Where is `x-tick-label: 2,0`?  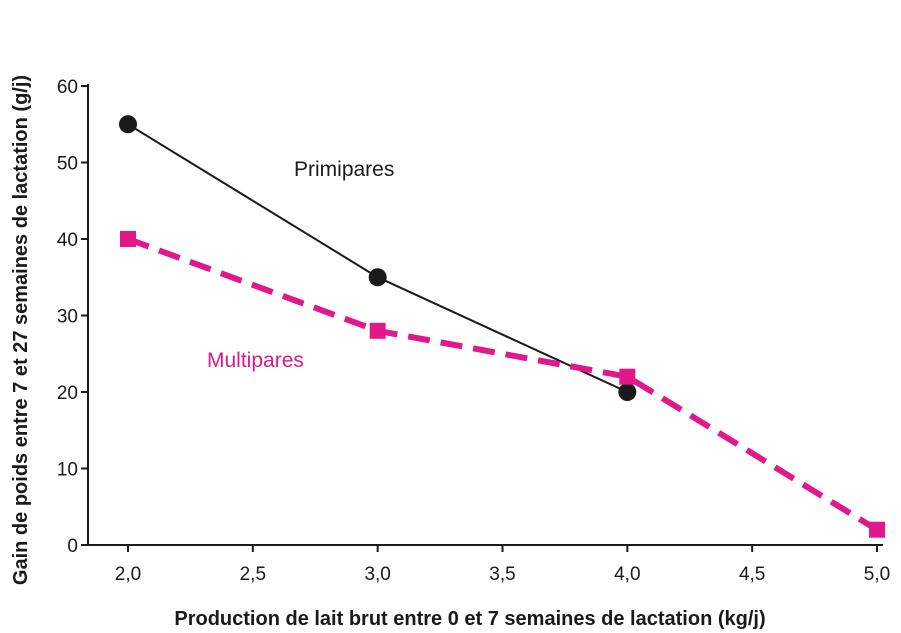
x-tick-label: 2,0 is located at coordinates (128, 574).